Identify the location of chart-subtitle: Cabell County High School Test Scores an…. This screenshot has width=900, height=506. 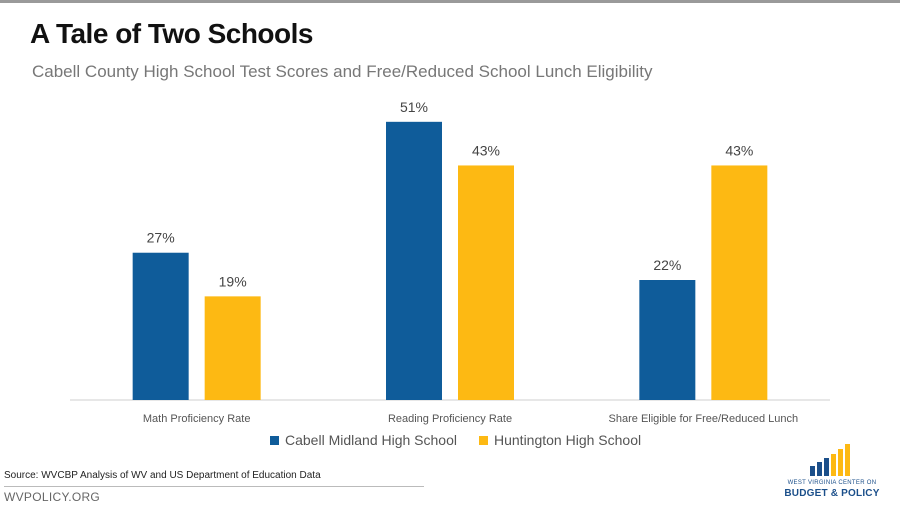
(342, 71).